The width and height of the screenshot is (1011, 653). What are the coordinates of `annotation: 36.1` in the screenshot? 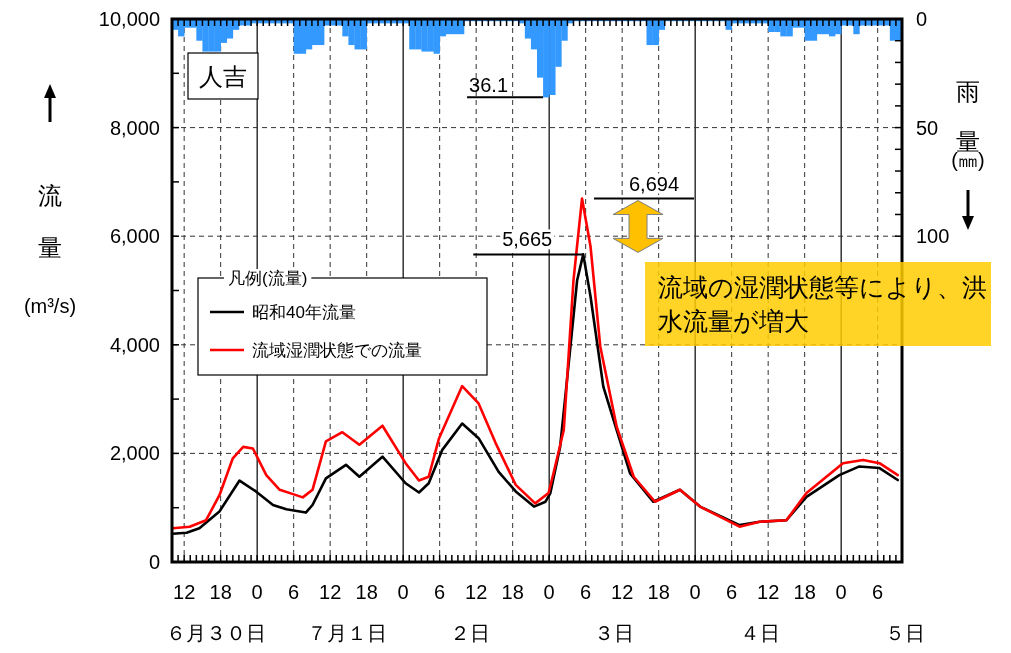 It's located at (489, 85).